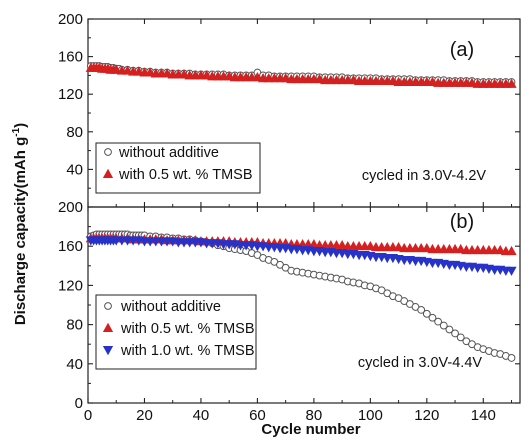 Image resolution: width=531 pixels, height=441 pixels. Describe the element at coordinates (462, 222) in the screenshot. I see `panel-label: (b)` at that location.